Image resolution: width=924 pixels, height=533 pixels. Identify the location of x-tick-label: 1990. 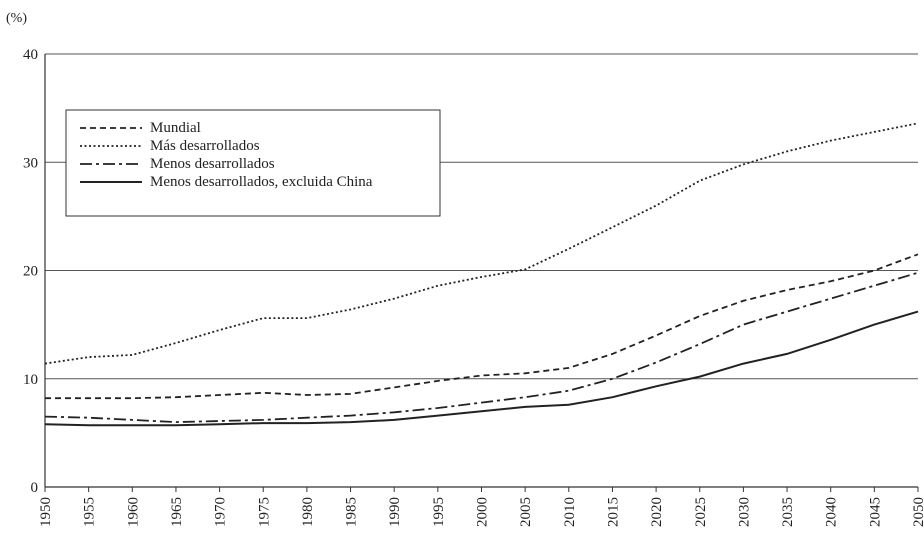
(395, 512).